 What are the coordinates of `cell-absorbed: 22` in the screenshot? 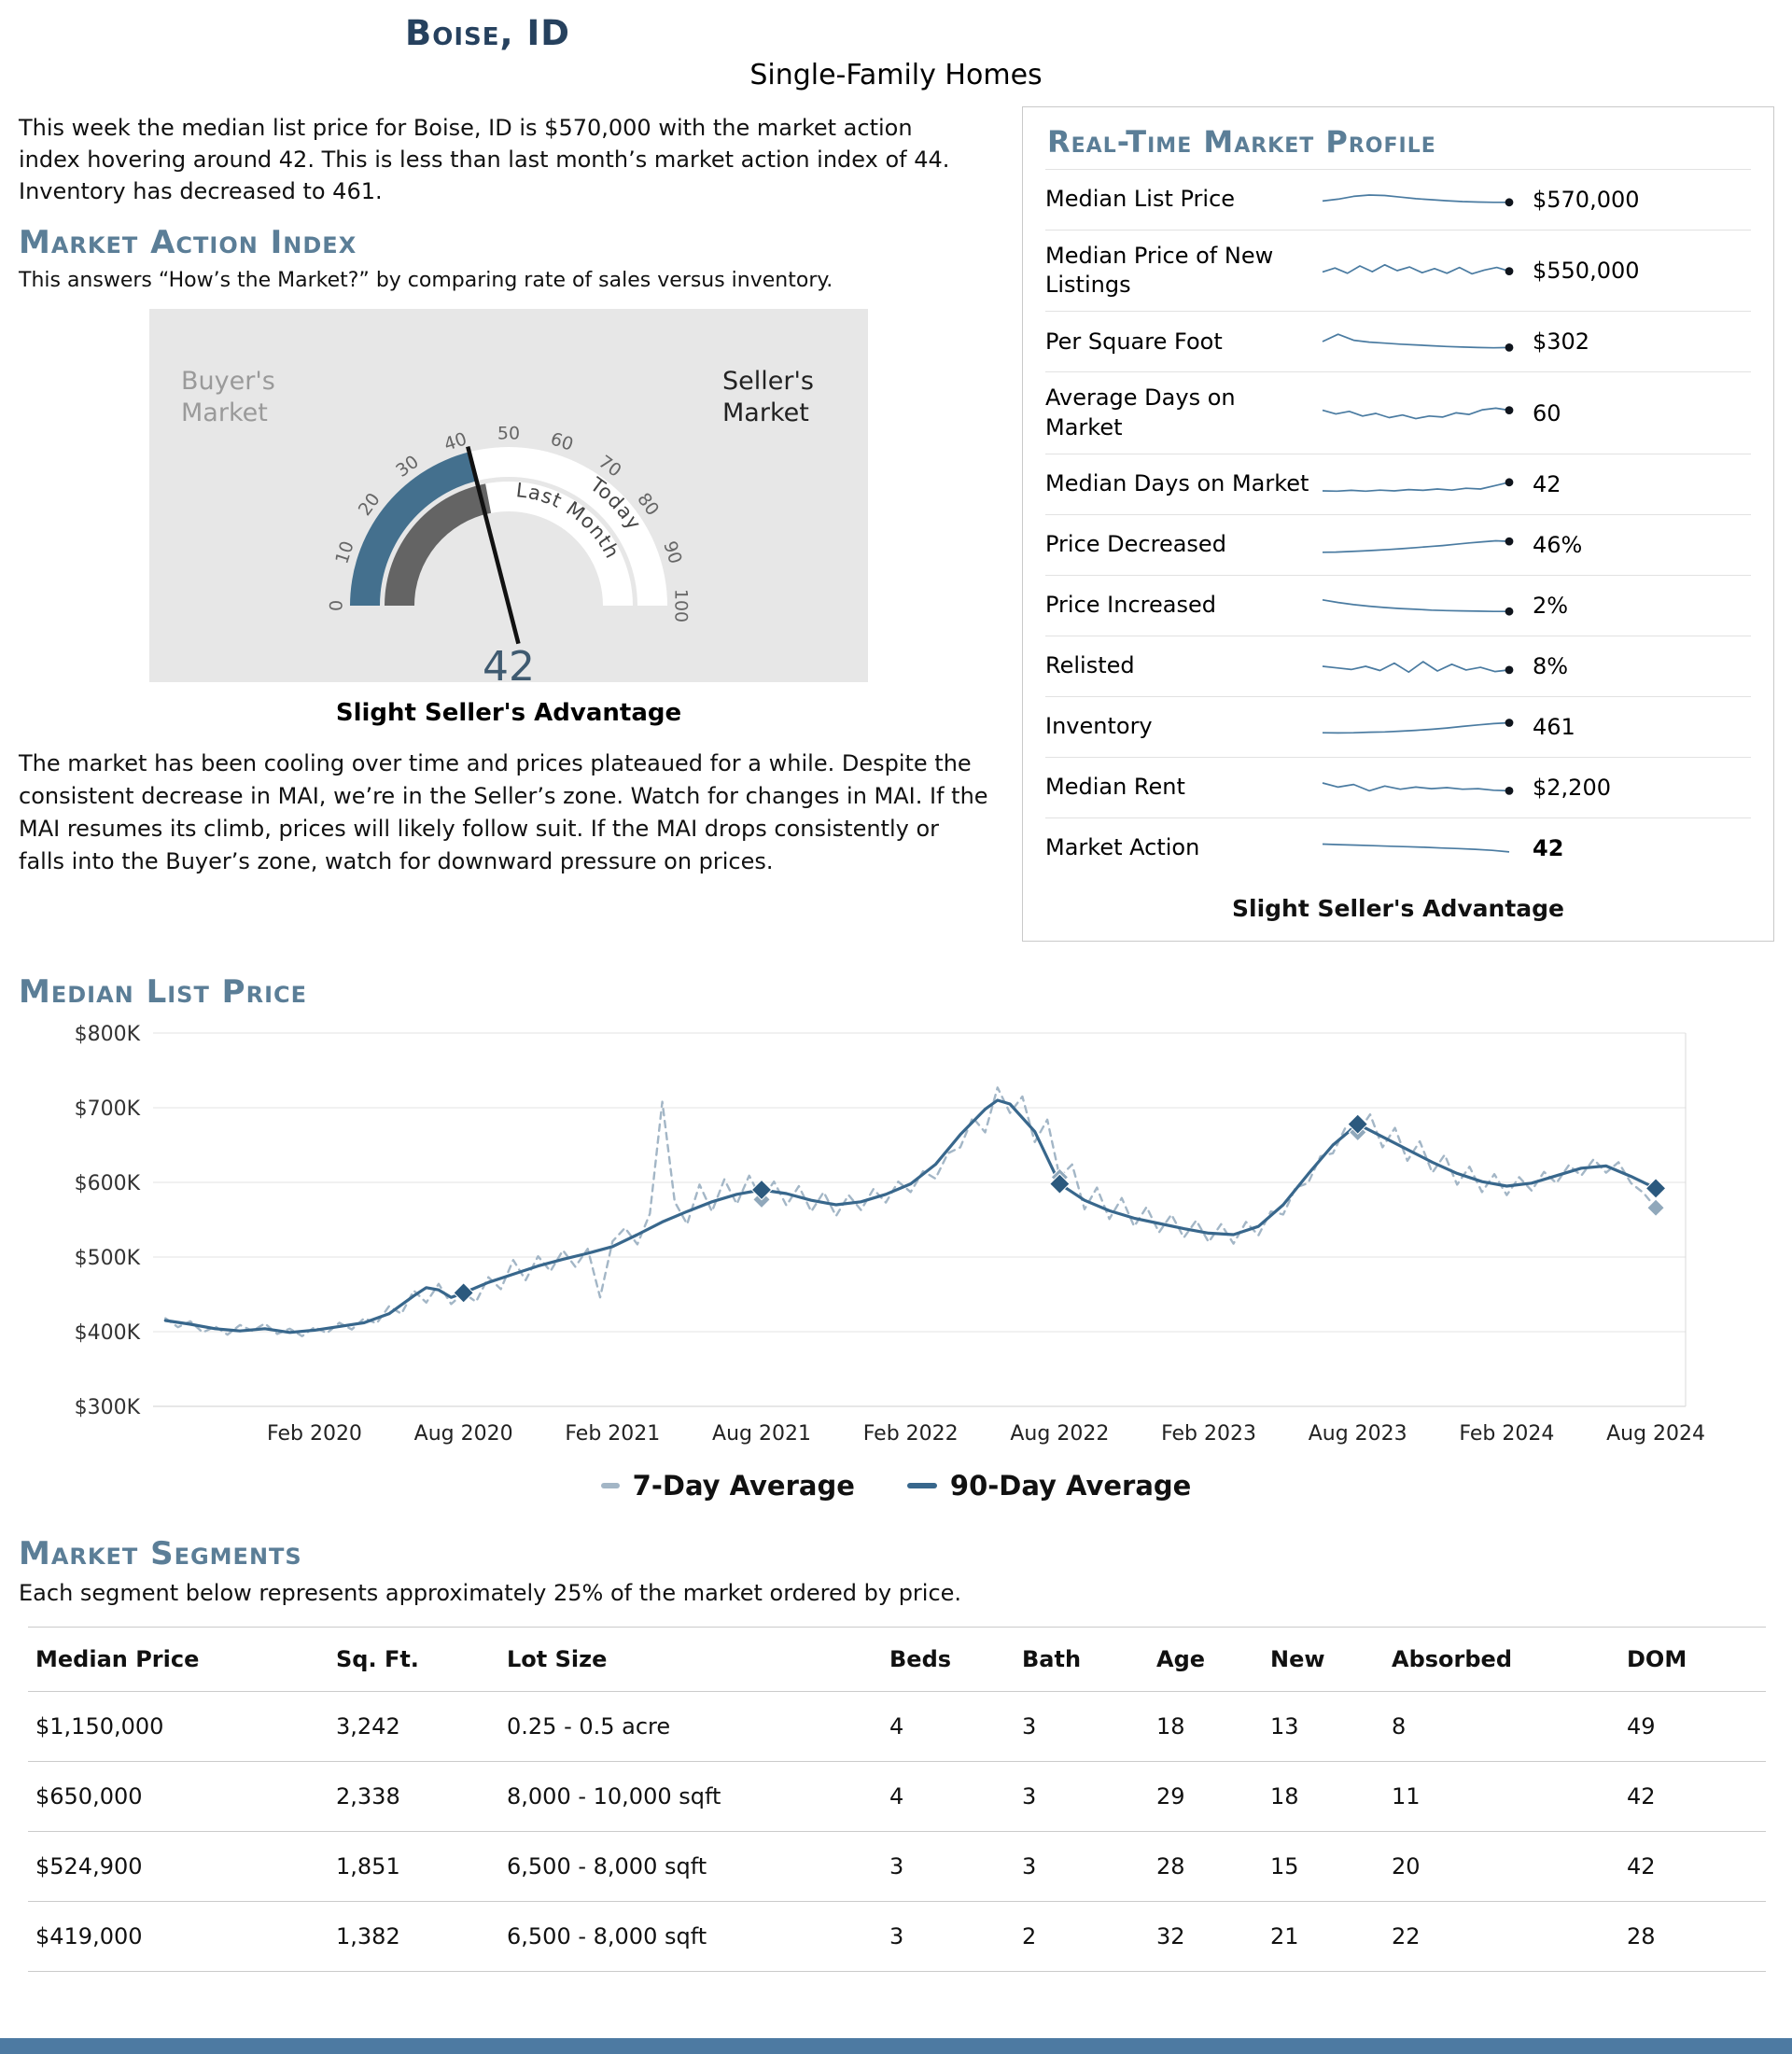 It's located at (1501, 1936).